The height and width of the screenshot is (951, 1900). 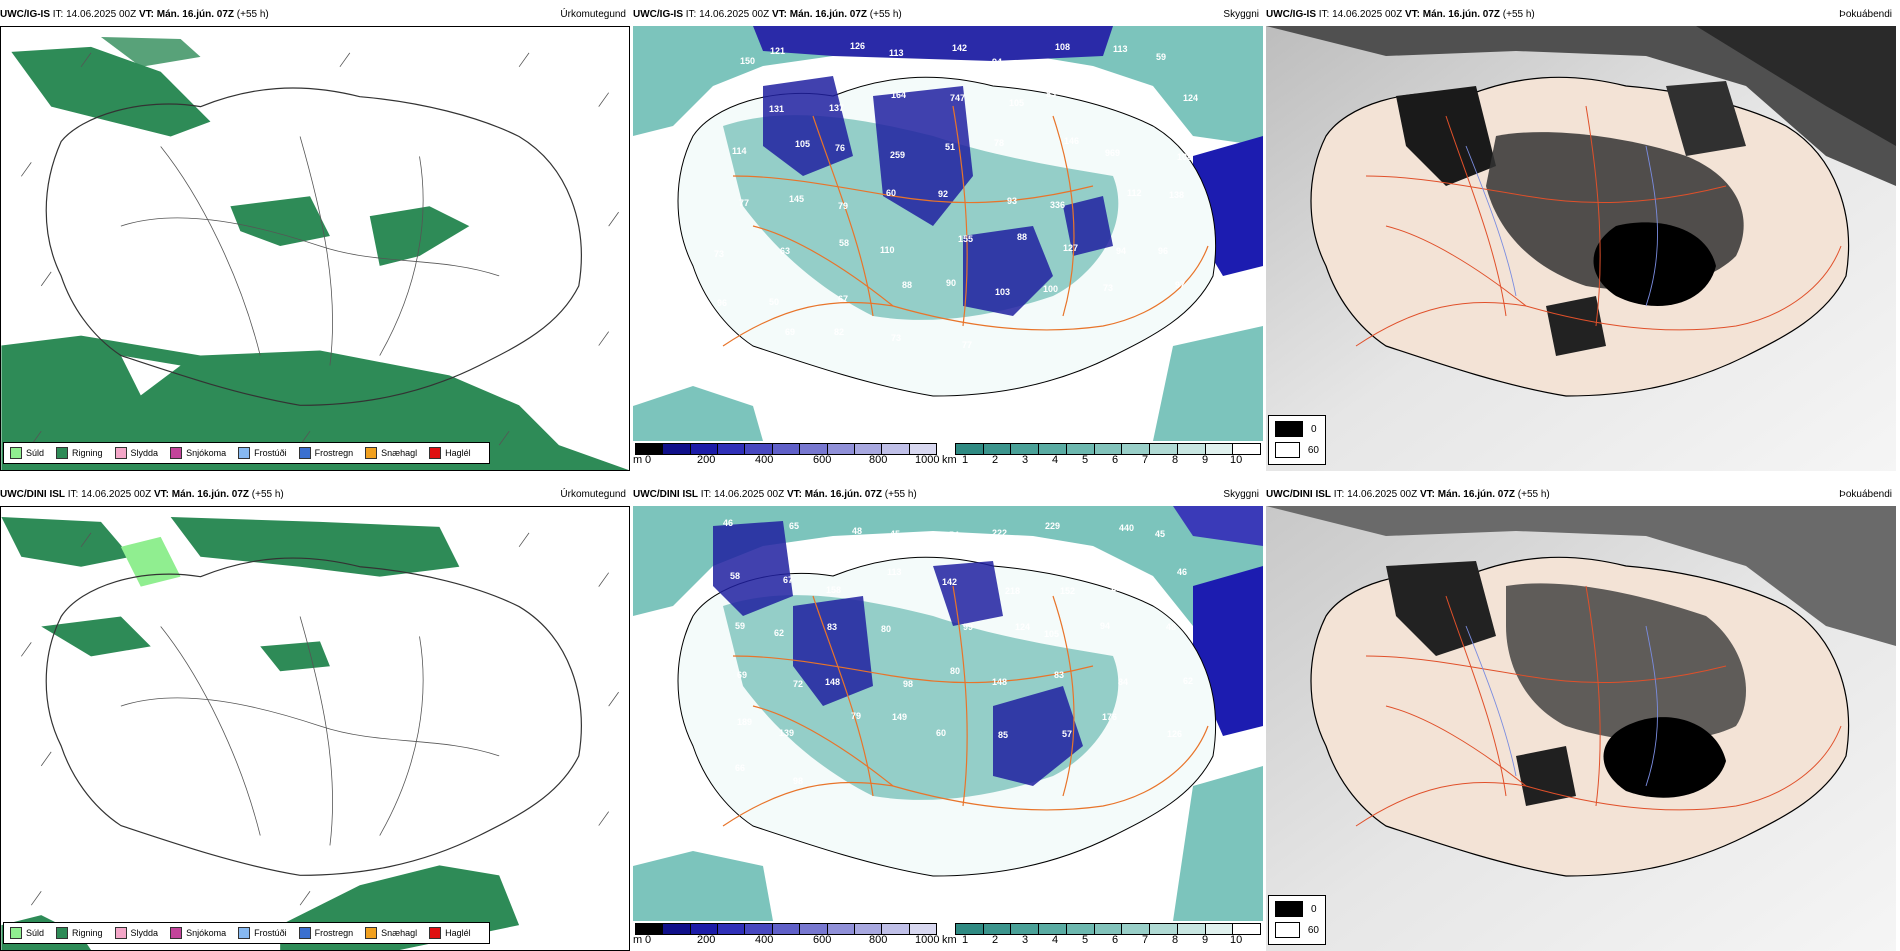 I want to click on legend-item: Slydda, so click(x=136, y=933).